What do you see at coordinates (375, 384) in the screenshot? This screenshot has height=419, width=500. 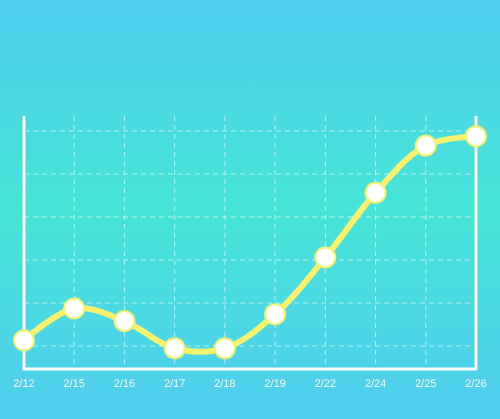 I see `x-tick-label: 2/24` at bounding box center [375, 384].